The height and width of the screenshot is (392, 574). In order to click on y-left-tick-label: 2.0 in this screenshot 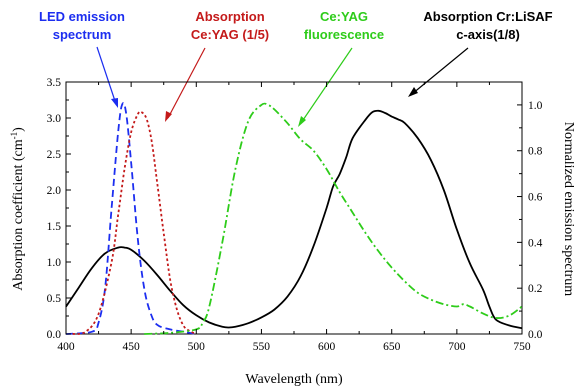, I will do `click(54, 191)`.